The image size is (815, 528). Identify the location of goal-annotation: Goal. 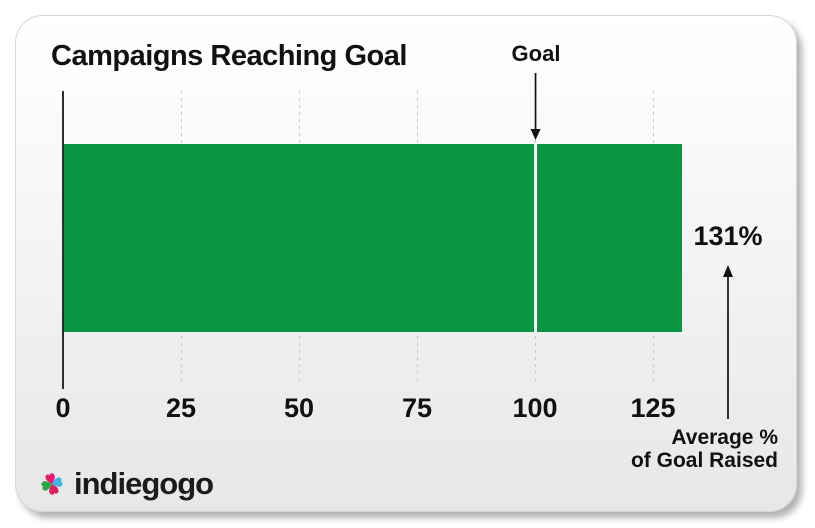
(536, 91).